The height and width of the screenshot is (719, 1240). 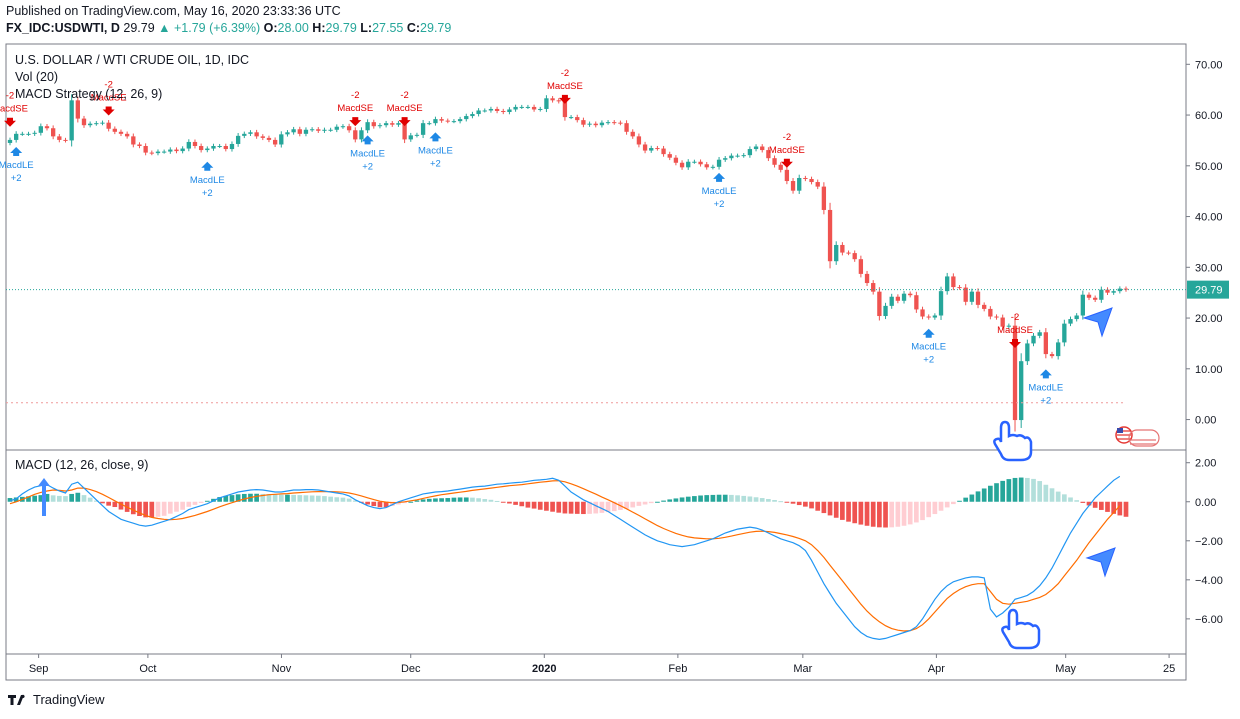 What do you see at coordinates (319, 28) in the screenshot?
I see `high-label: H:` at bounding box center [319, 28].